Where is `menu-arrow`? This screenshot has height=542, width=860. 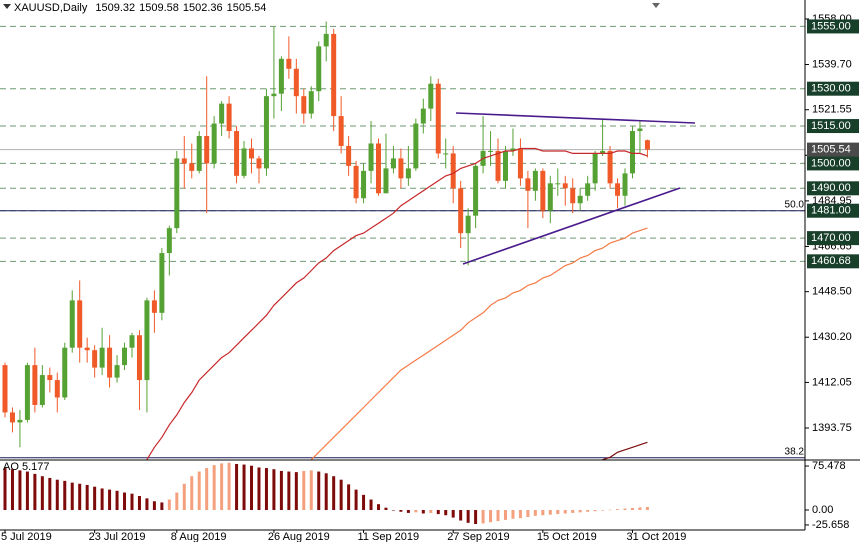
menu-arrow is located at coordinates (7, 6).